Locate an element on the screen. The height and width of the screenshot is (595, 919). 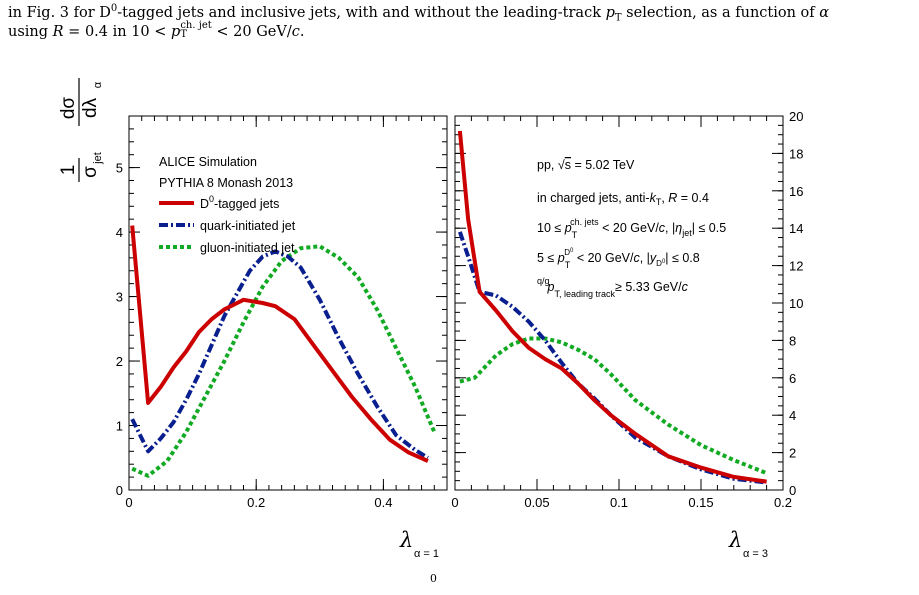
y-tick-label: 1 is located at coordinates (119, 426).